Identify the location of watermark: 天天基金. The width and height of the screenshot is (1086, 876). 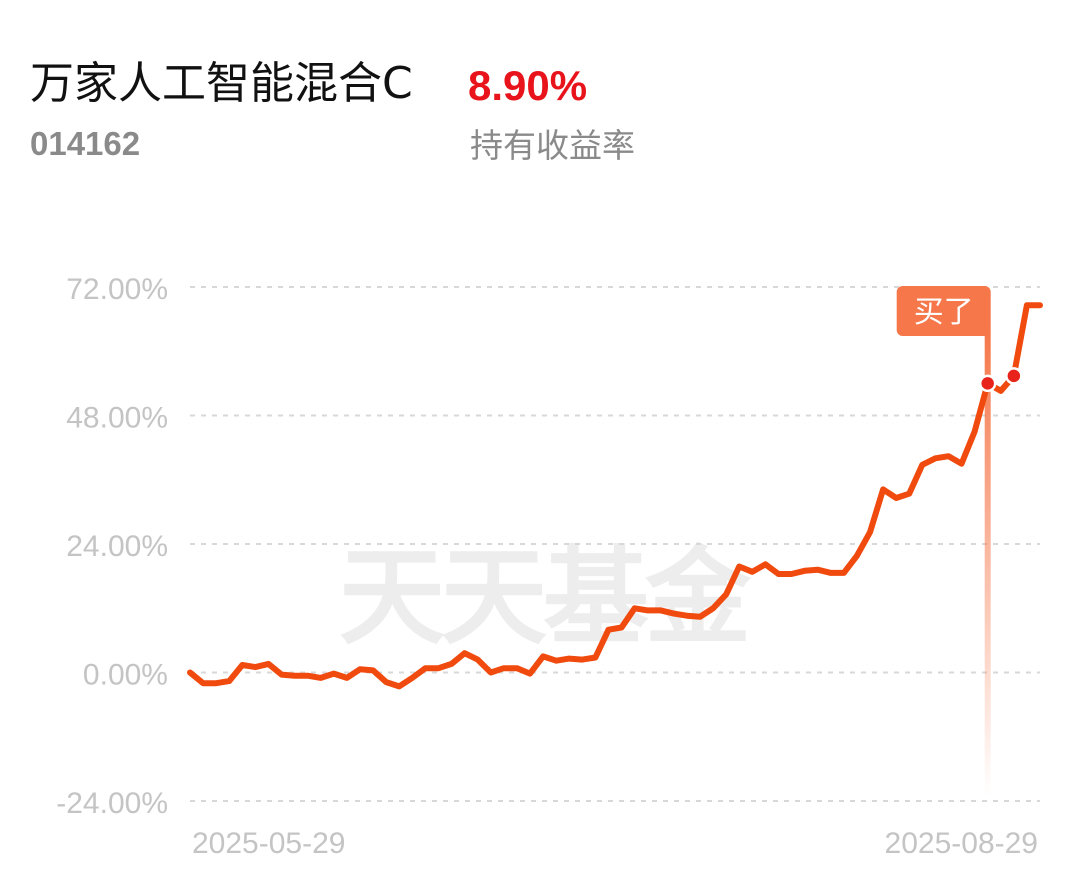
(545, 596).